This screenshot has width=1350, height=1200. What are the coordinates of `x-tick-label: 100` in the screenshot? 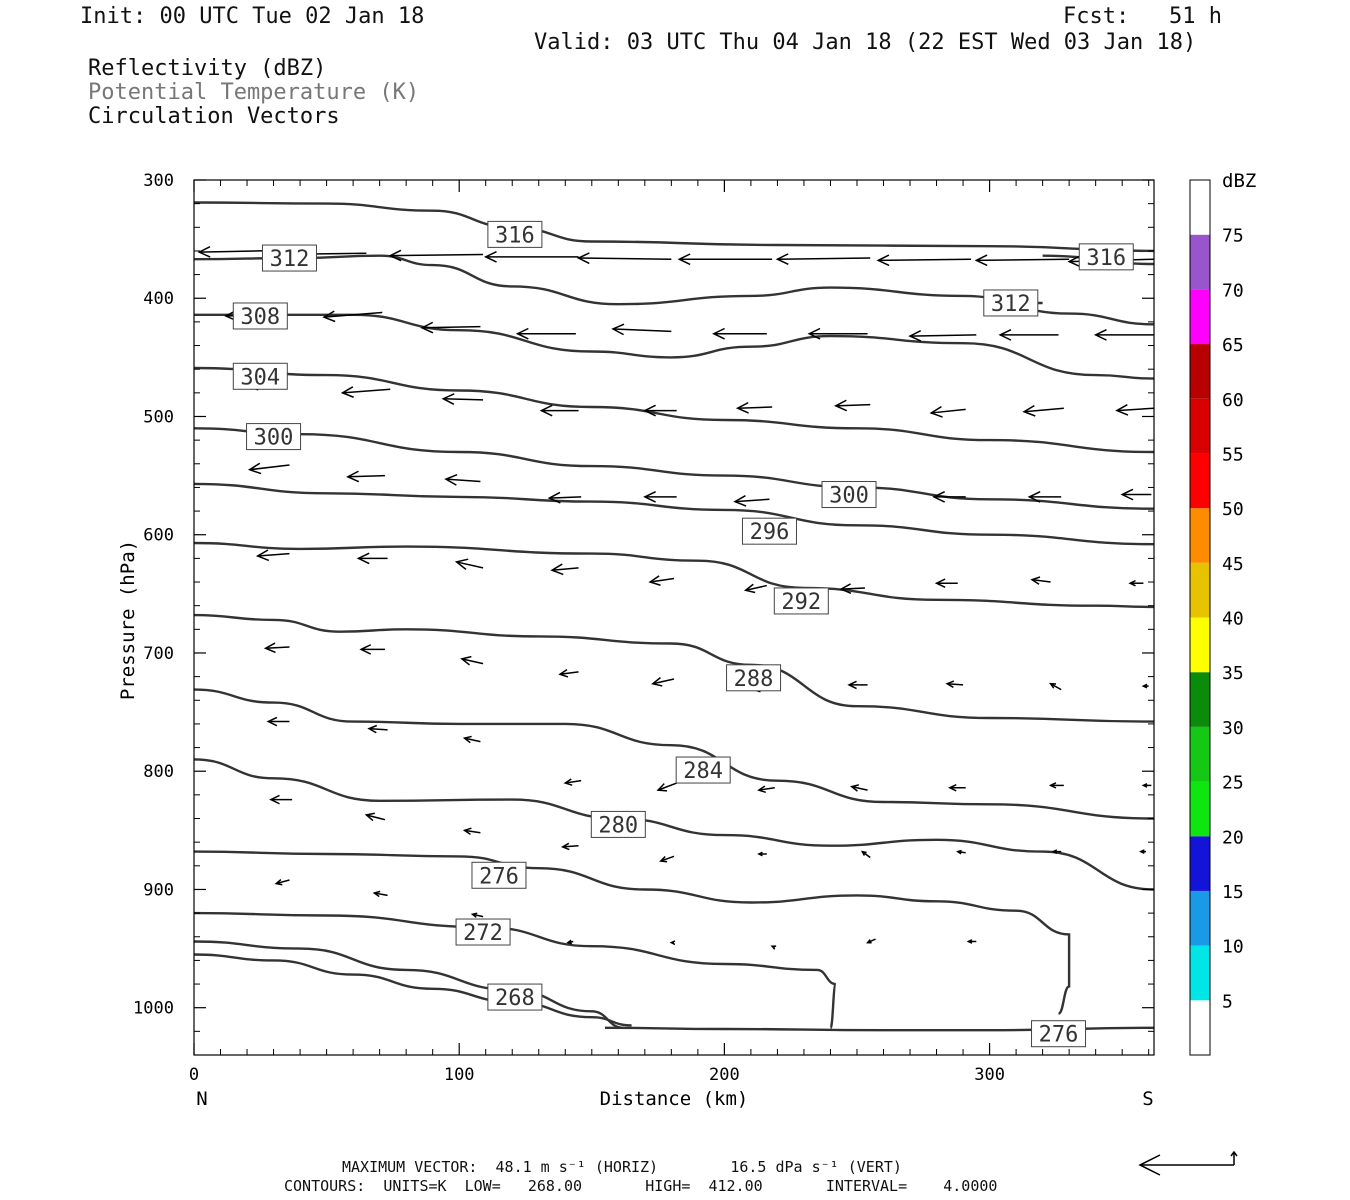 It's located at (459, 1075).